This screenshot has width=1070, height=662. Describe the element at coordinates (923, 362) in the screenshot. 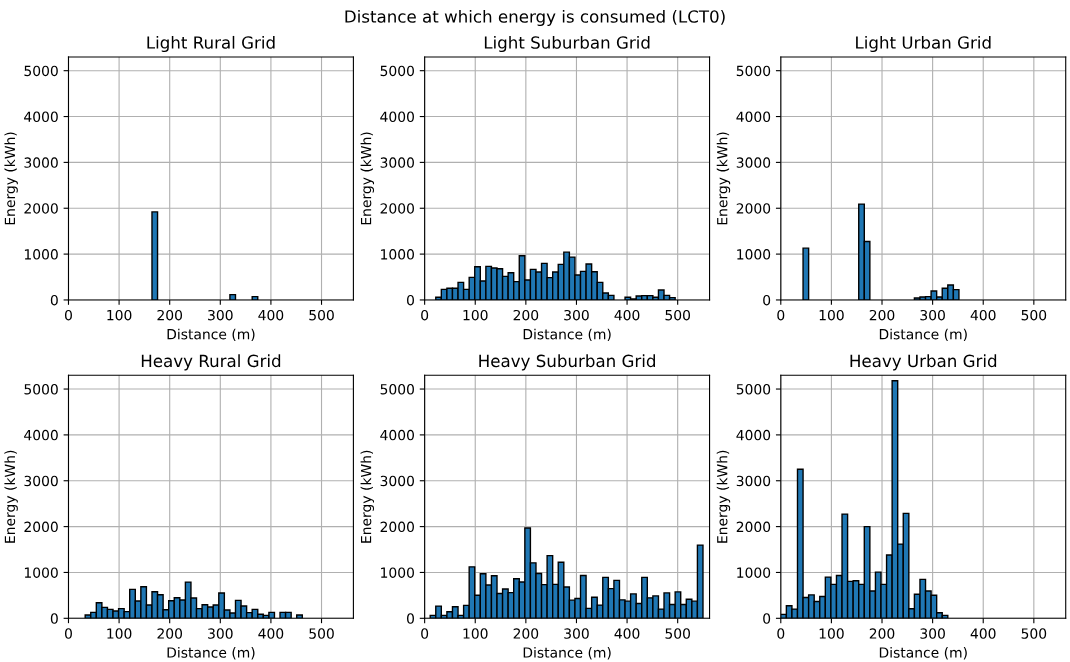

I see `chart-title: Heavy Urban Grid` at that location.